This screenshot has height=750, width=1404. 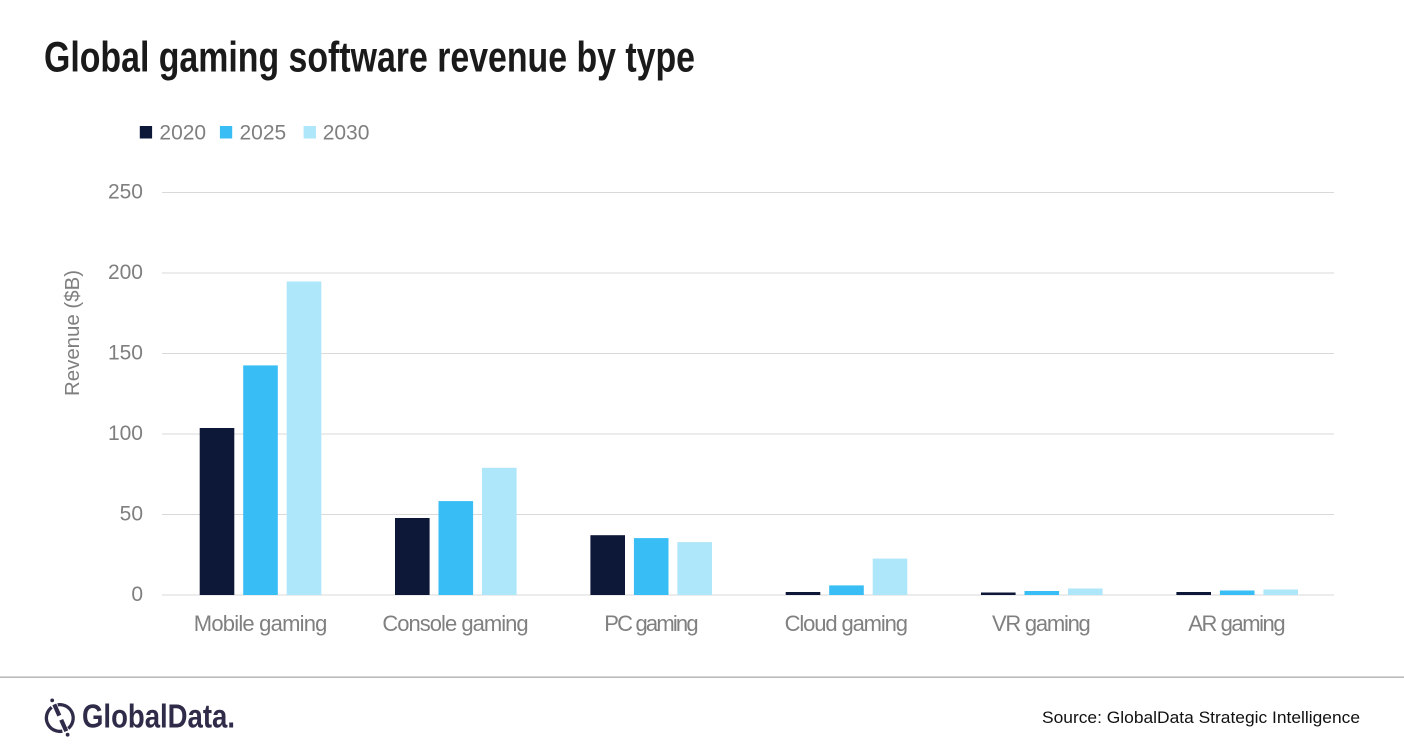 I want to click on svg-text: Mobile gaming, so click(x=261, y=623).